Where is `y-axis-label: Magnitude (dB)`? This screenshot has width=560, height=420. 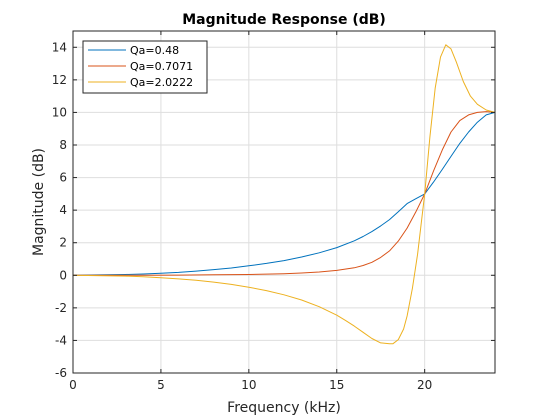
y-axis-label: Magnitude (dB) is located at coordinates (39, 202).